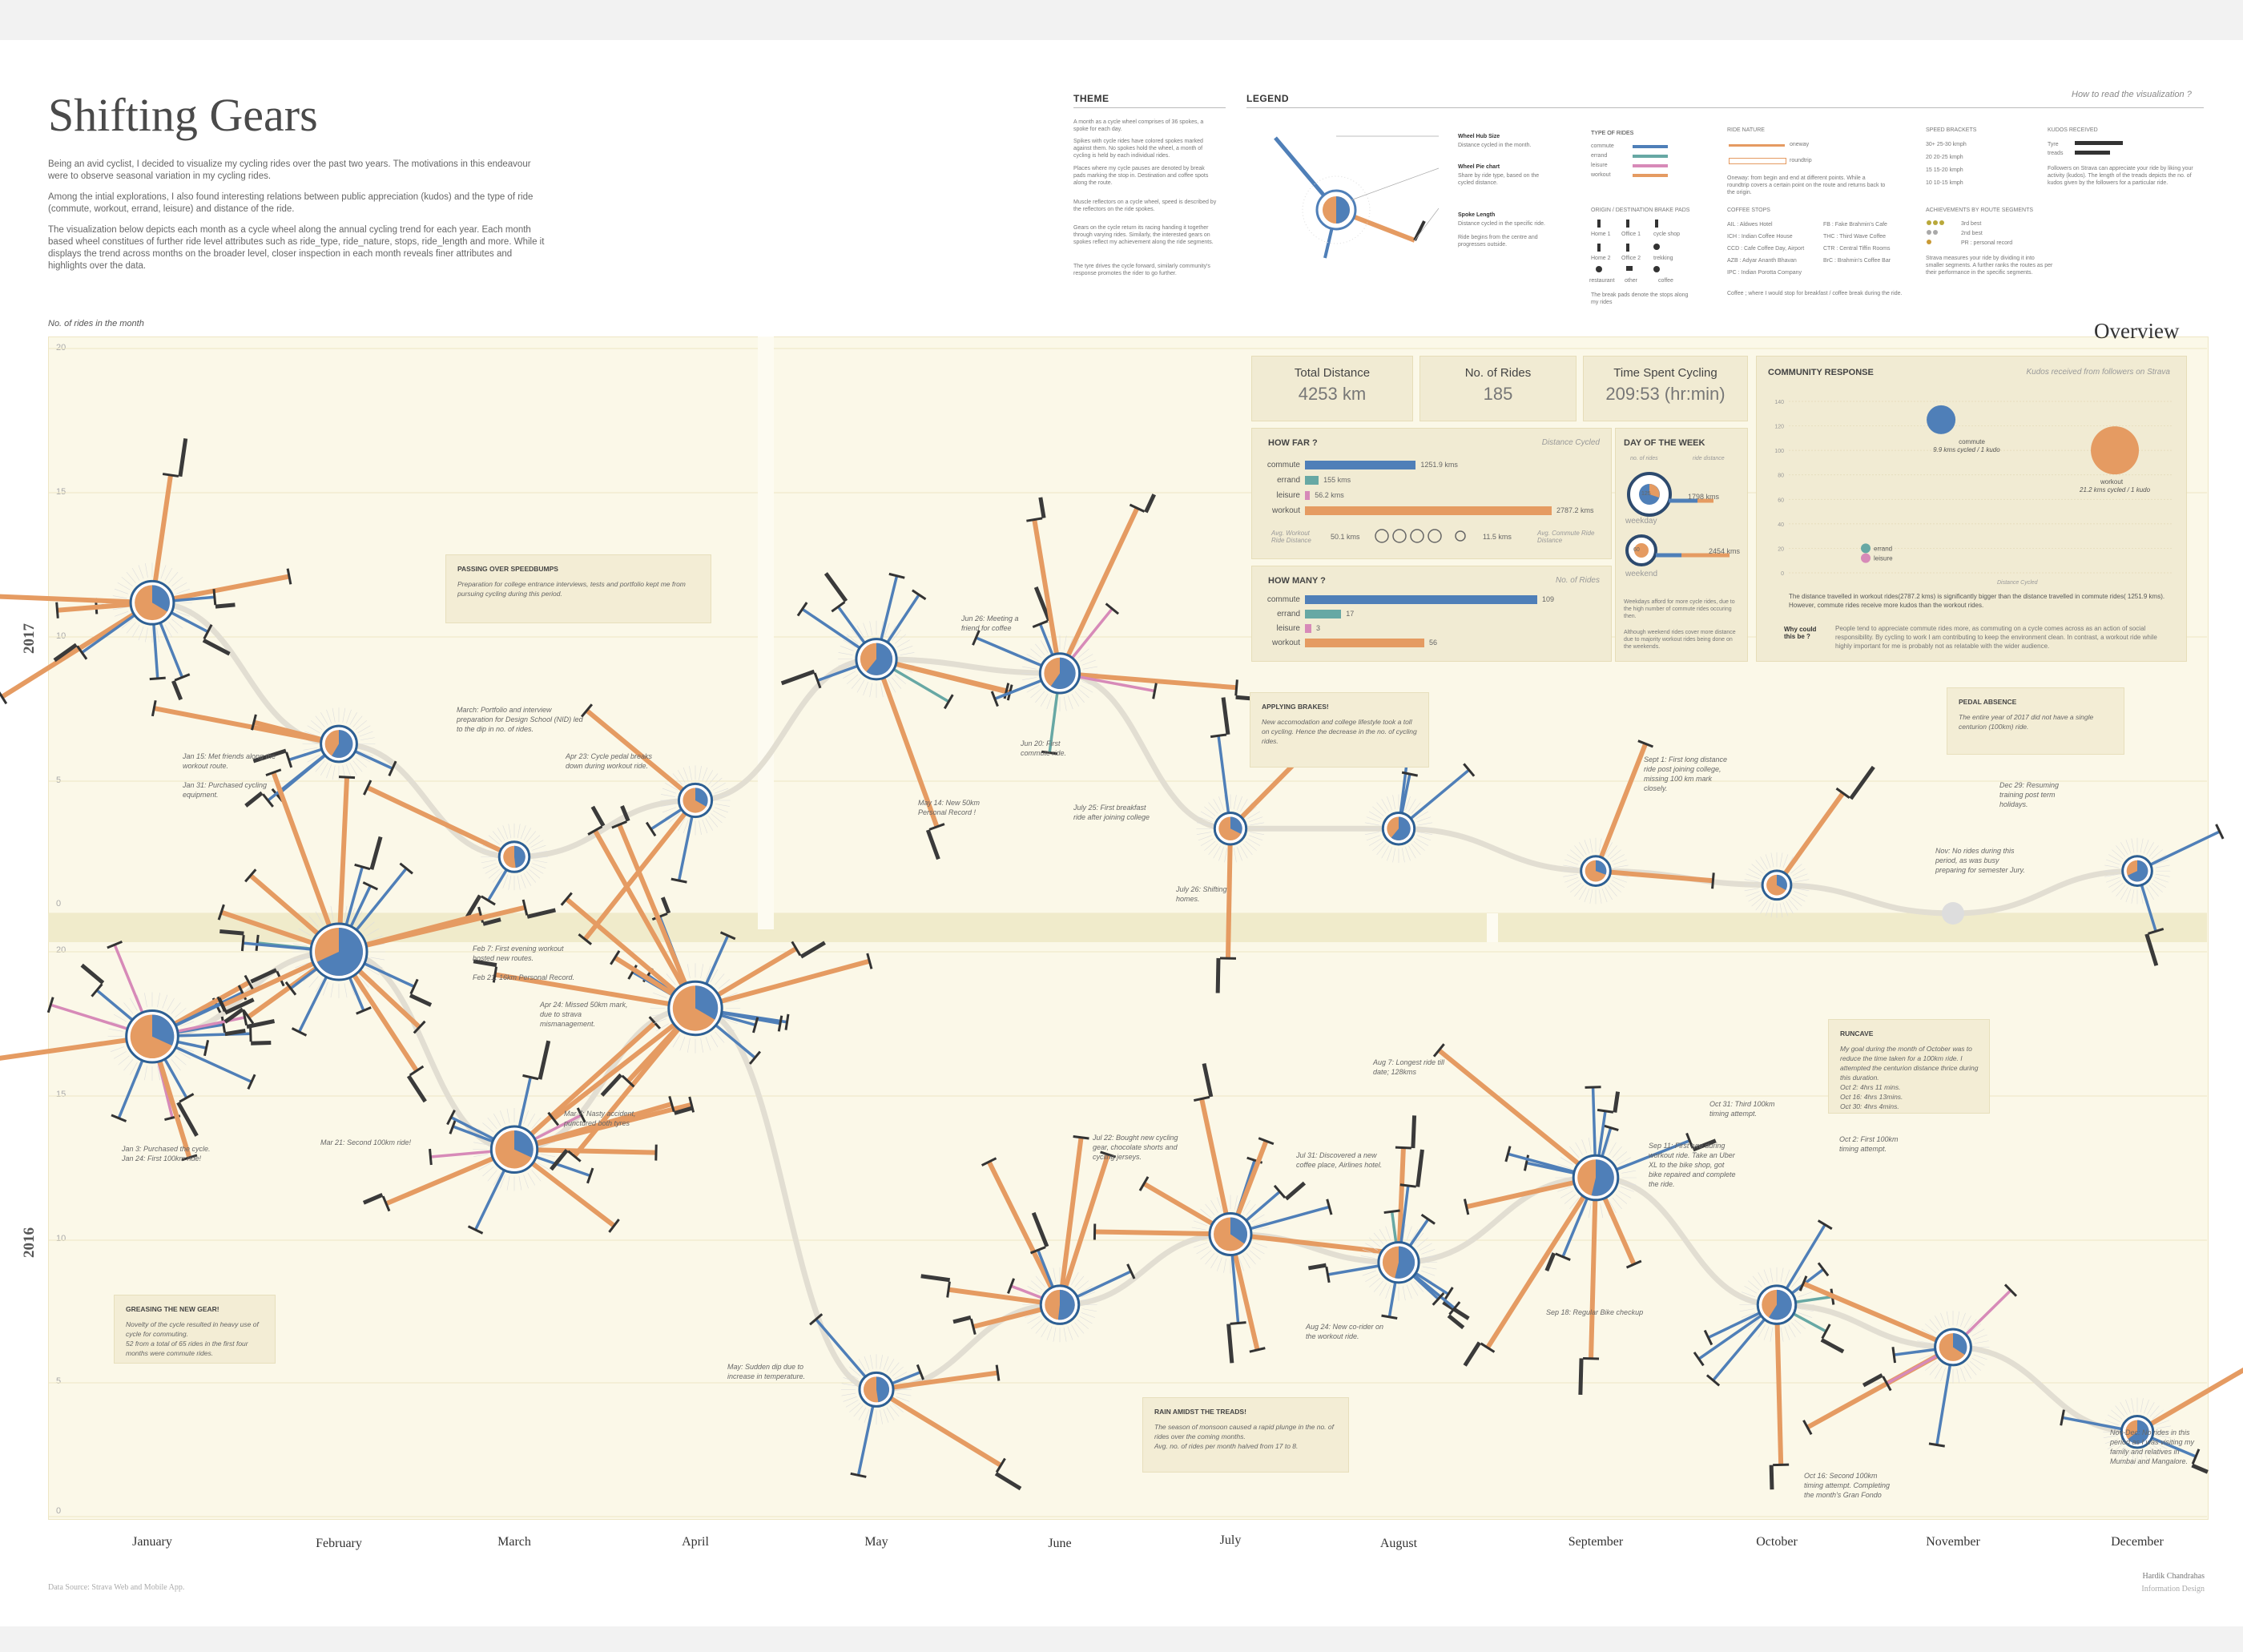  What do you see at coordinates (1602, 146) in the screenshot?
I see `type-label: commute` at bounding box center [1602, 146].